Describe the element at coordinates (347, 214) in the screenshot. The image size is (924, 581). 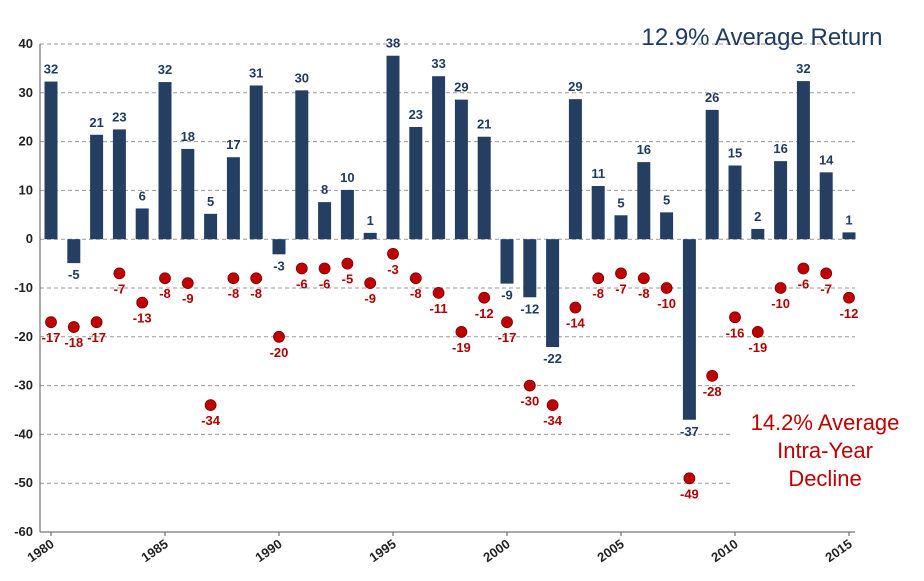
I see `bar-1993` at that location.